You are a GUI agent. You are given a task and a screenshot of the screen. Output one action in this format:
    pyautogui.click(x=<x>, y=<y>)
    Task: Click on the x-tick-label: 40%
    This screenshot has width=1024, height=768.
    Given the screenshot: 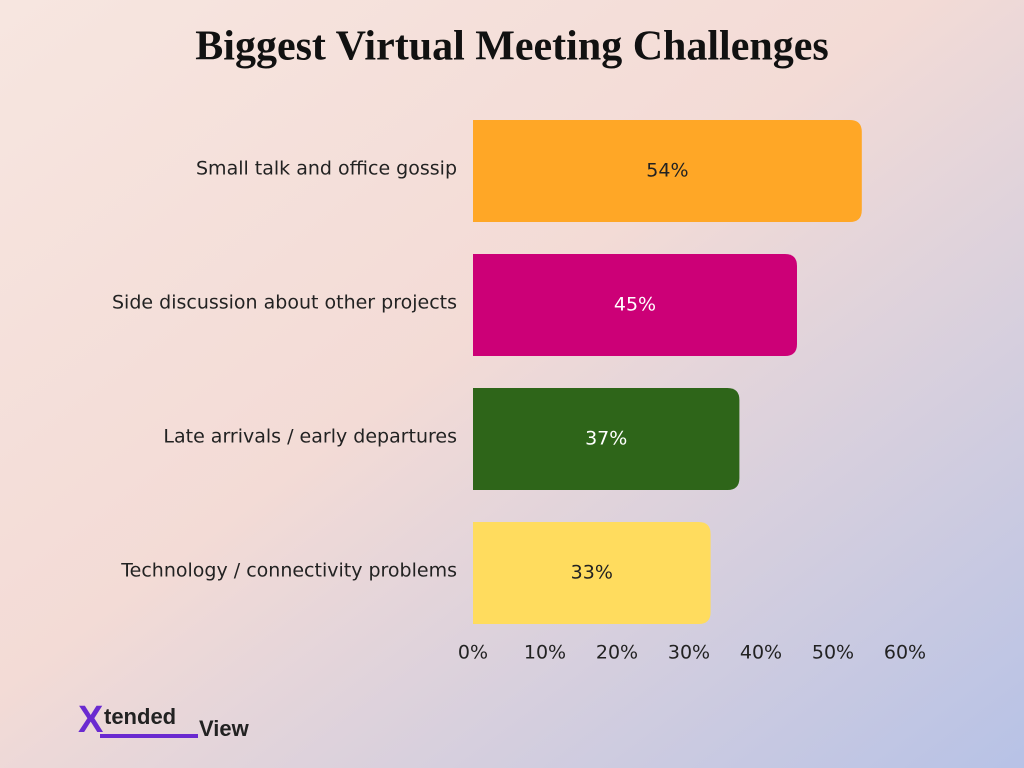 What is the action you would take?
    pyautogui.click(x=761, y=653)
    